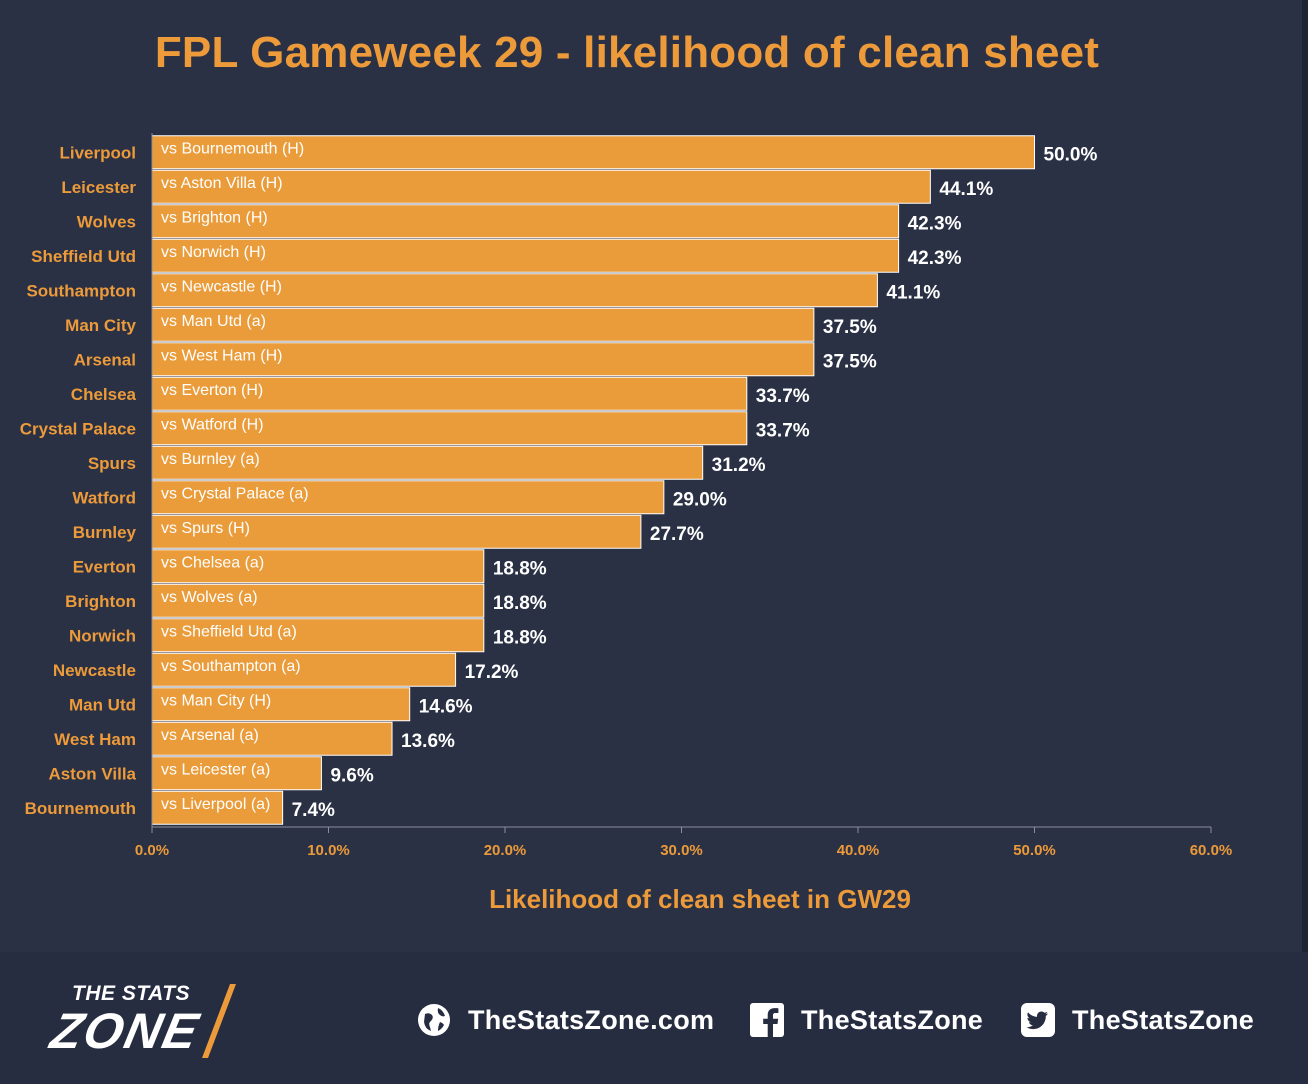 This screenshot has width=1308, height=1084. What do you see at coordinates (221, 355) in the screenshot?
I see `fixture-label: vs West Ham (H)` at bounding box center [221, 355].